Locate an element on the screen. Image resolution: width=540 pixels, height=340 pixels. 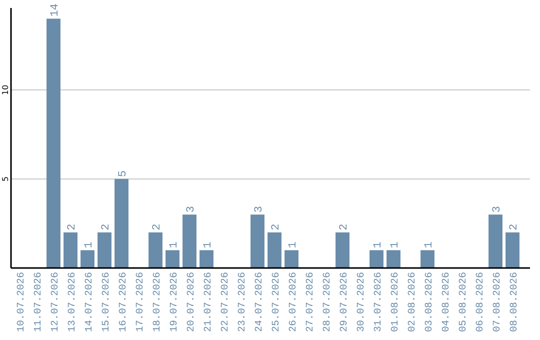
x-tick-label: 01.08.2026 is located at coordinates (396, 302).